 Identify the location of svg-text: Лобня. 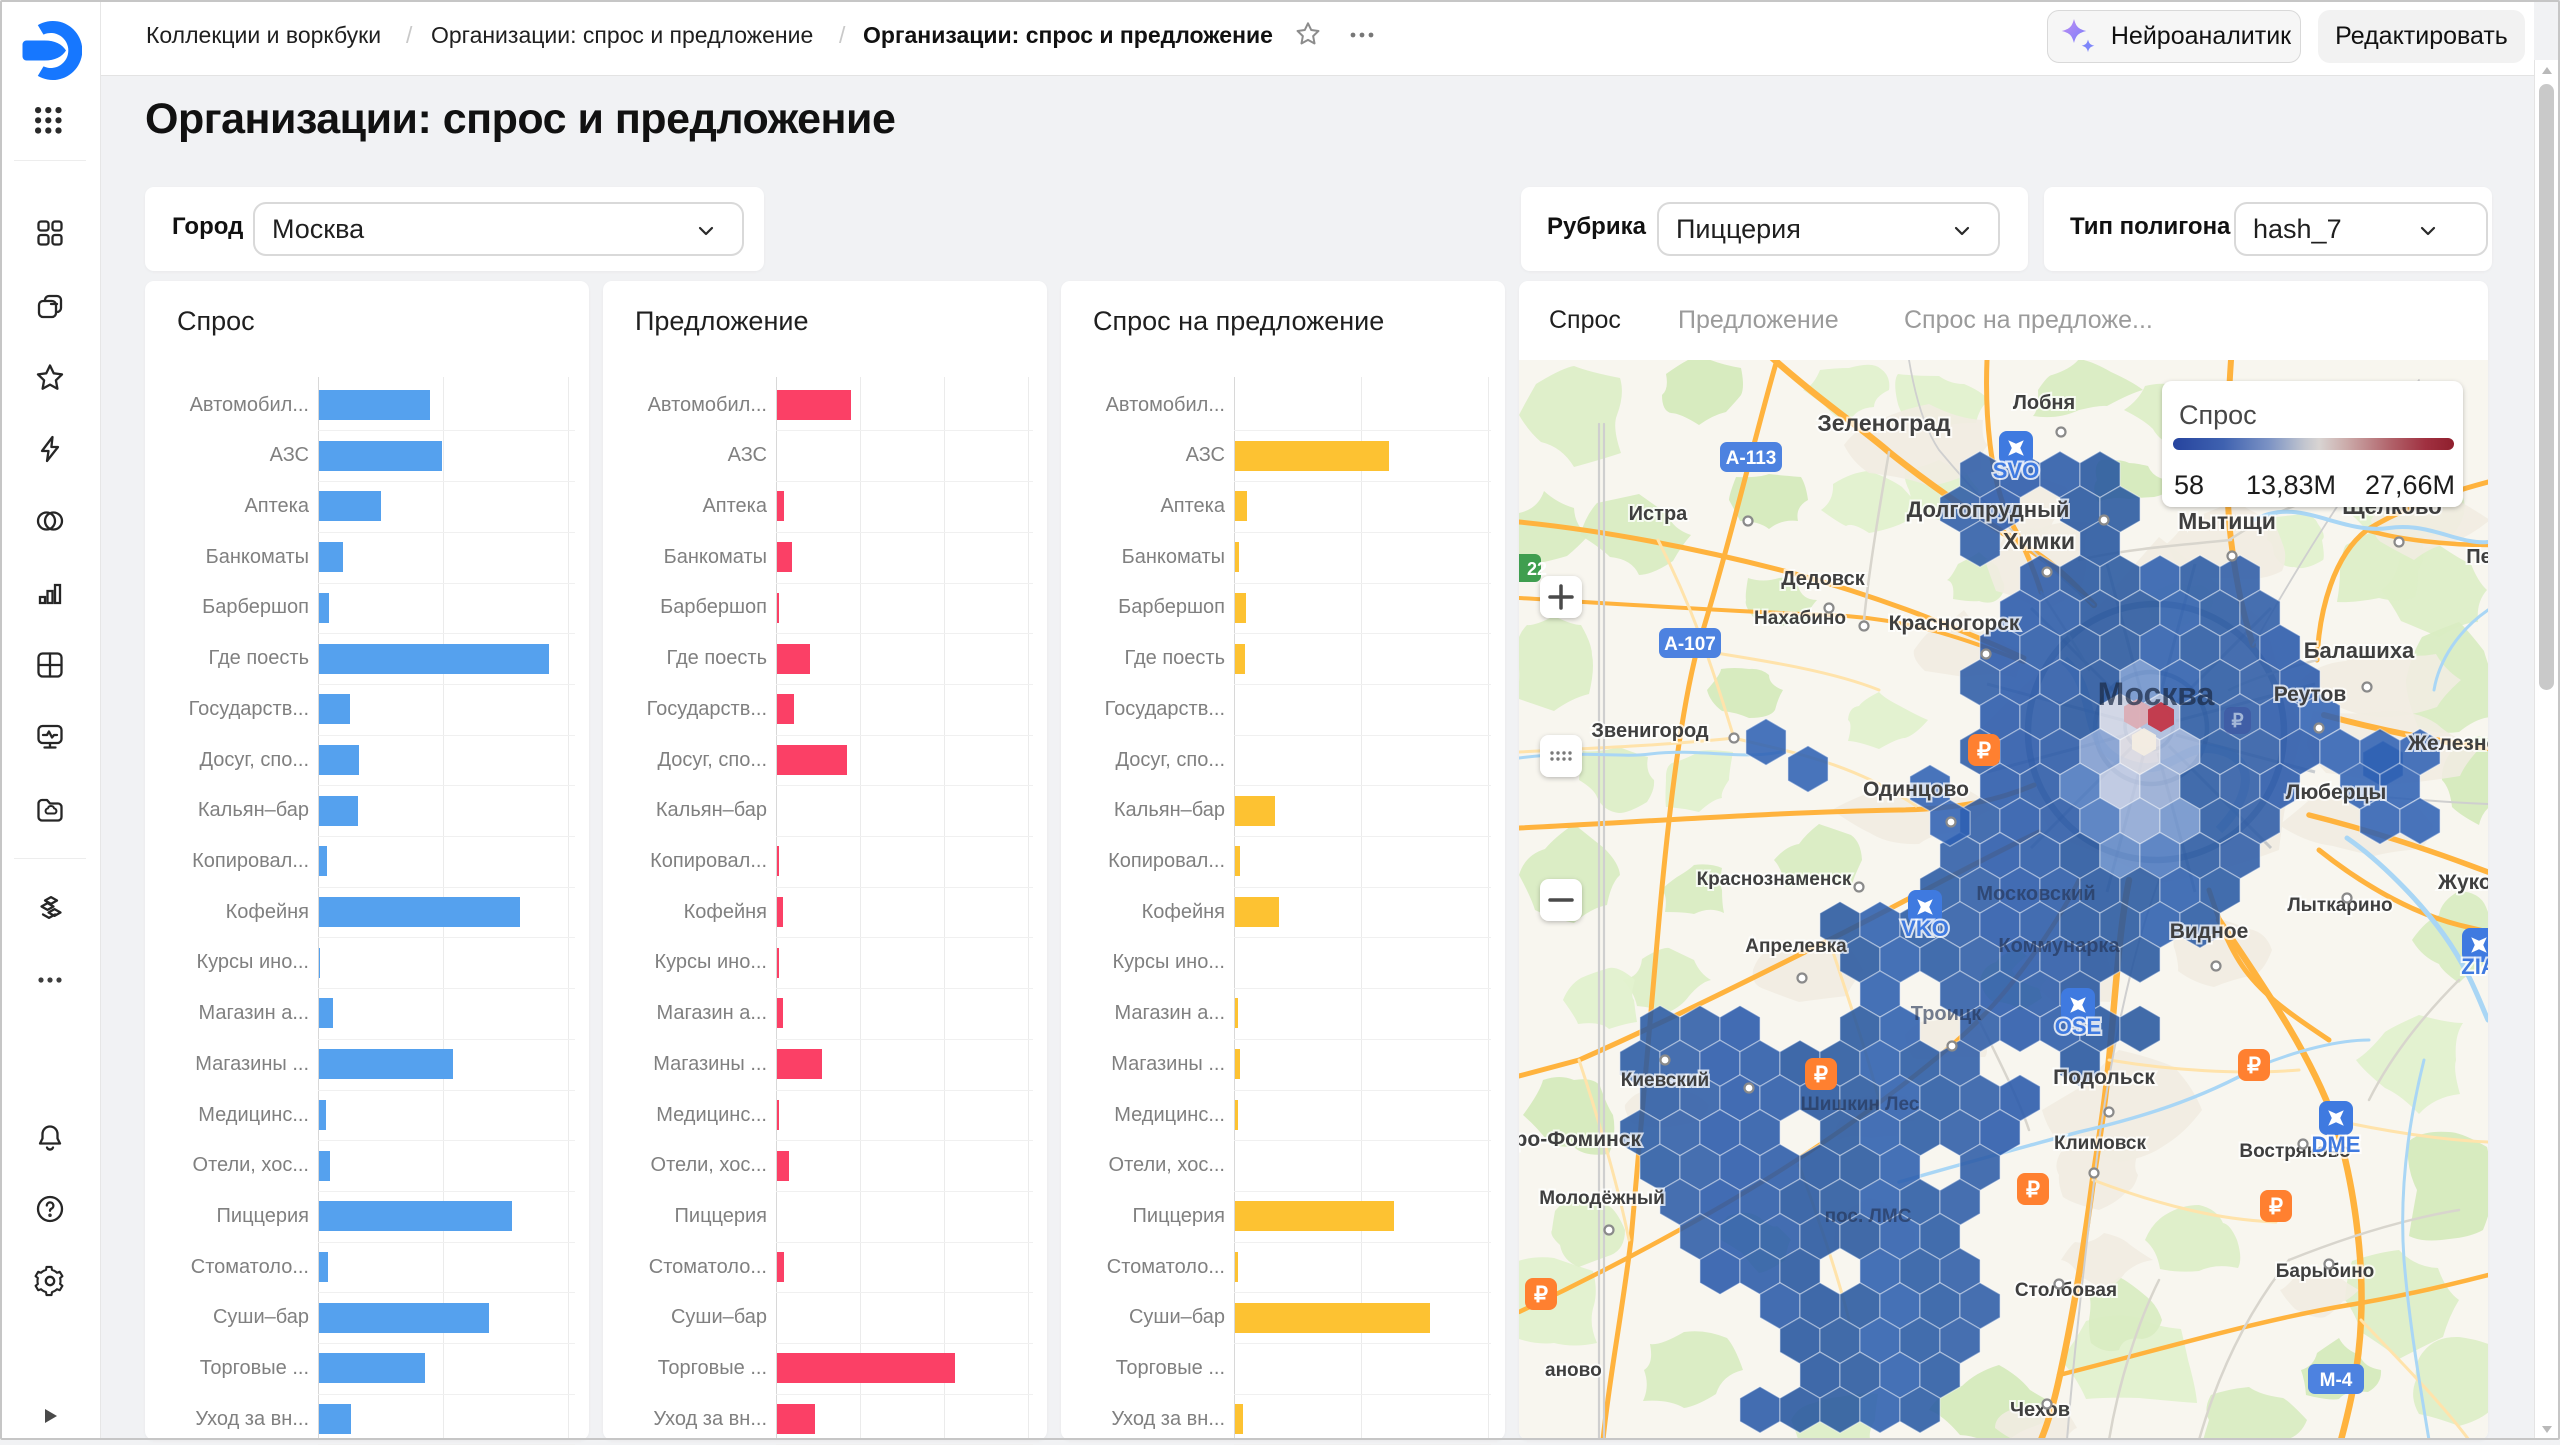
(2044, 403).